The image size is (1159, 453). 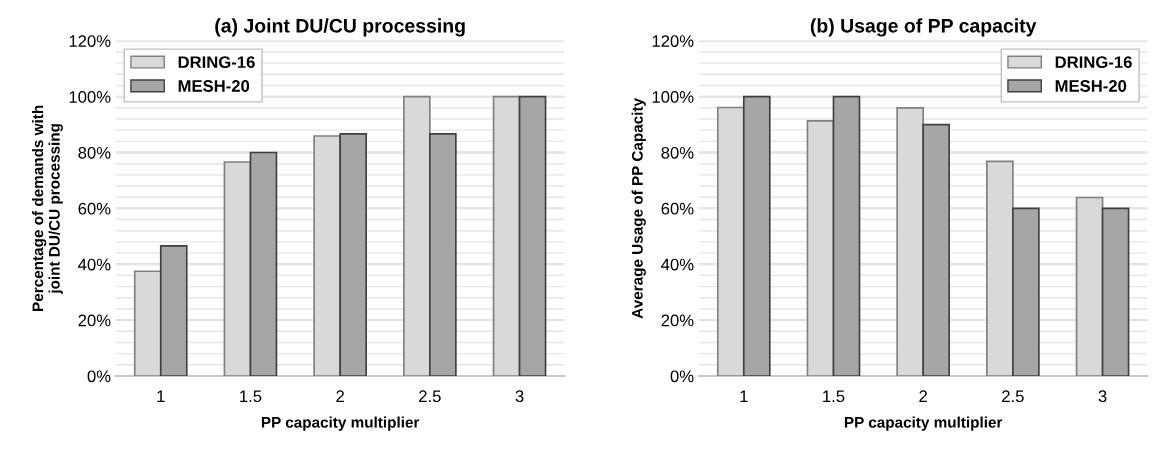 I want to click on chart-title: (b) Usage of PP capacity, so click(x=923, y=27).